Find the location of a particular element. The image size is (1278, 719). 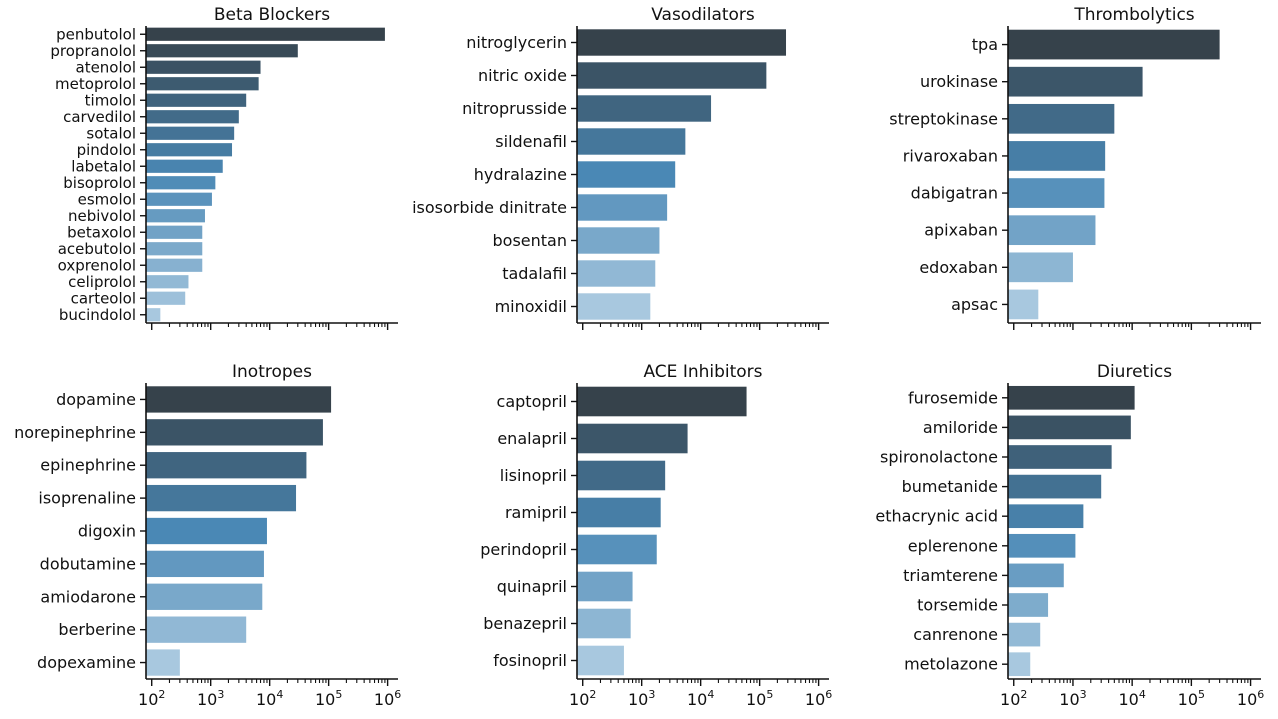

category-label-canrenone: canrenone is located at coordinates (955, 634).